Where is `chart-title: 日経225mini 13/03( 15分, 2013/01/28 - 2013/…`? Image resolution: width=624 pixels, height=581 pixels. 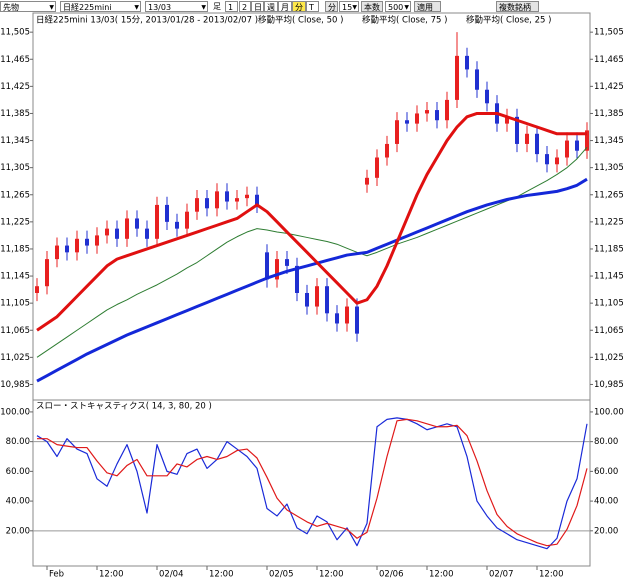
chart-title: 日経225mini 13/03( 15分, 2013/01/28 - 2013/… is located at coordinates (147, 20).